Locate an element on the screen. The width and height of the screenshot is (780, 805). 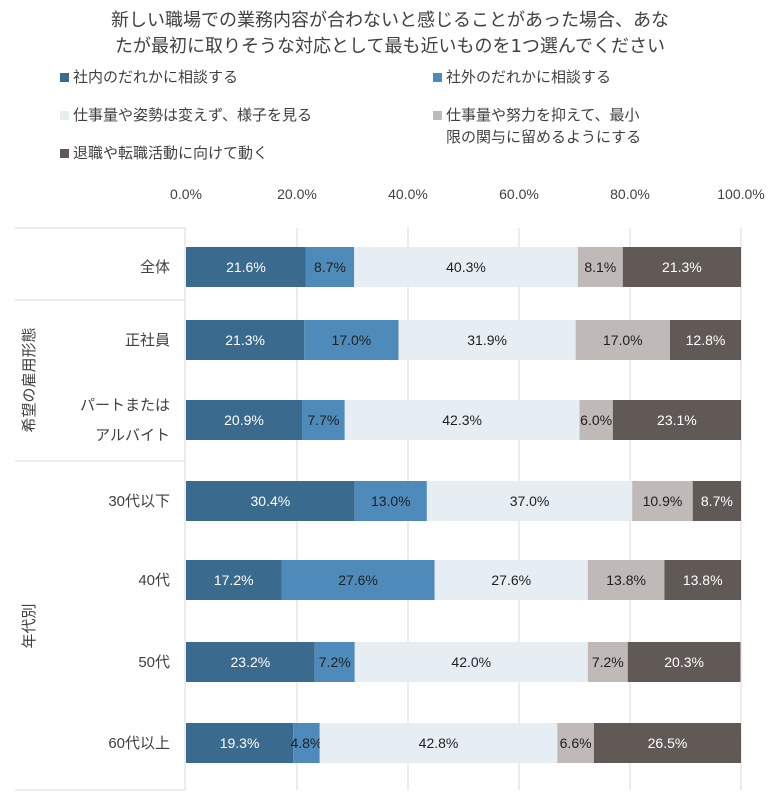
data-label: 40.3% is located at coordinates (466, 267).